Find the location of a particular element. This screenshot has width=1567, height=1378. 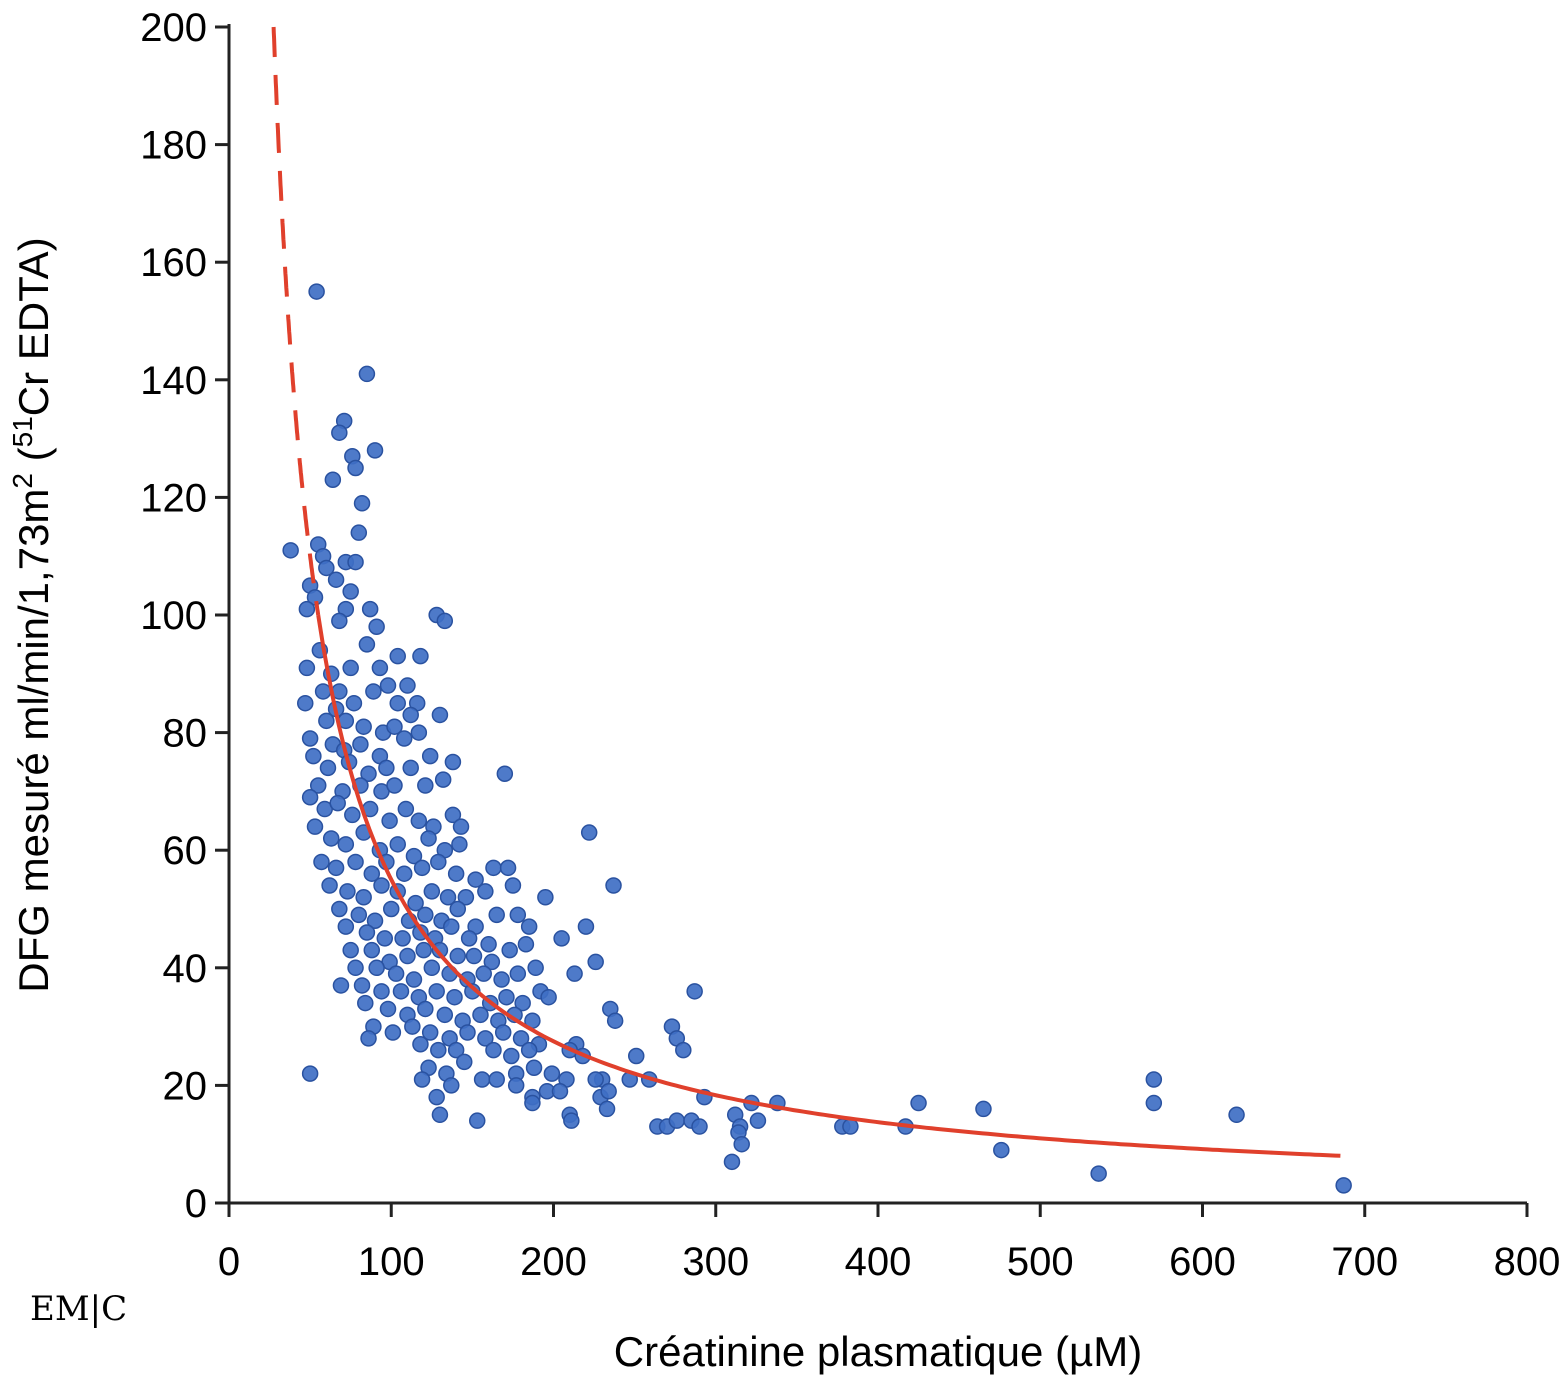

y-tick-label: 160 is located at coordinates (173, 263).